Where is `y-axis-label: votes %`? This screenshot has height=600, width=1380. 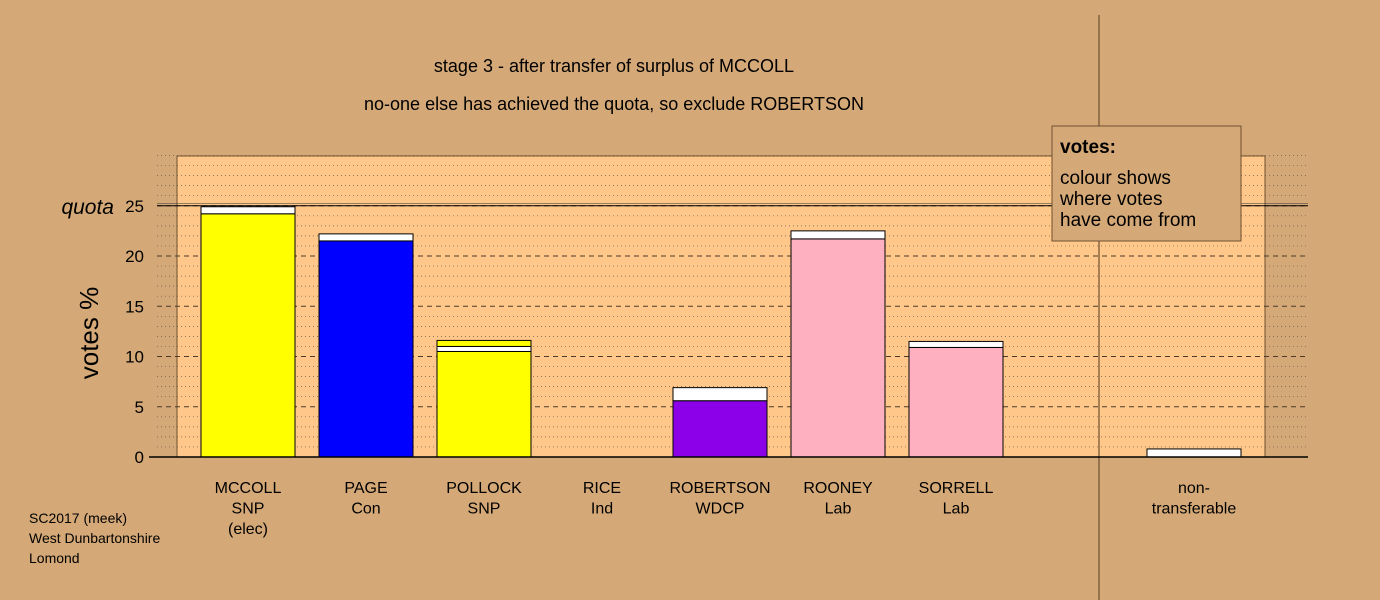 y-axis-label: votes % is located at coordinates (89, 333).